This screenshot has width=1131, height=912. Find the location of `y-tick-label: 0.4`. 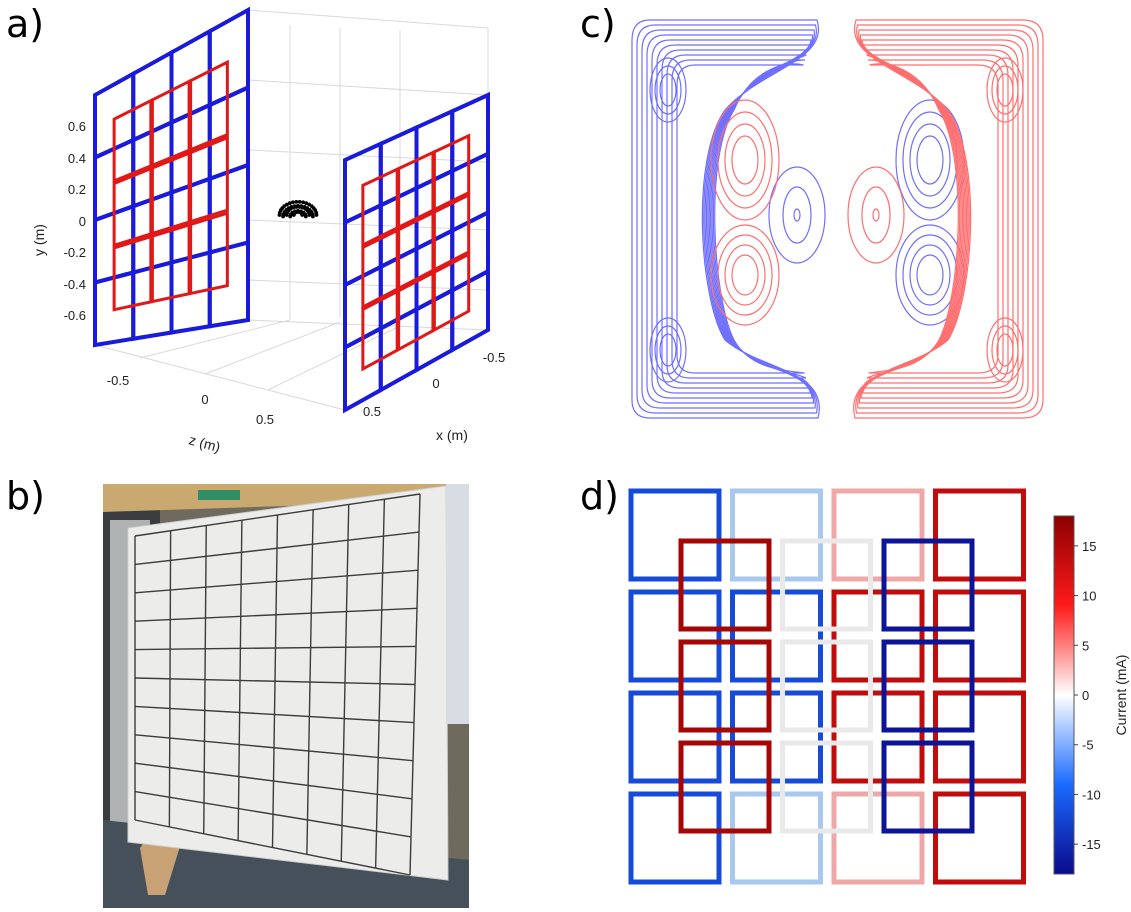

y-tick-label: 0.4 is located at coordinates (77, 158).